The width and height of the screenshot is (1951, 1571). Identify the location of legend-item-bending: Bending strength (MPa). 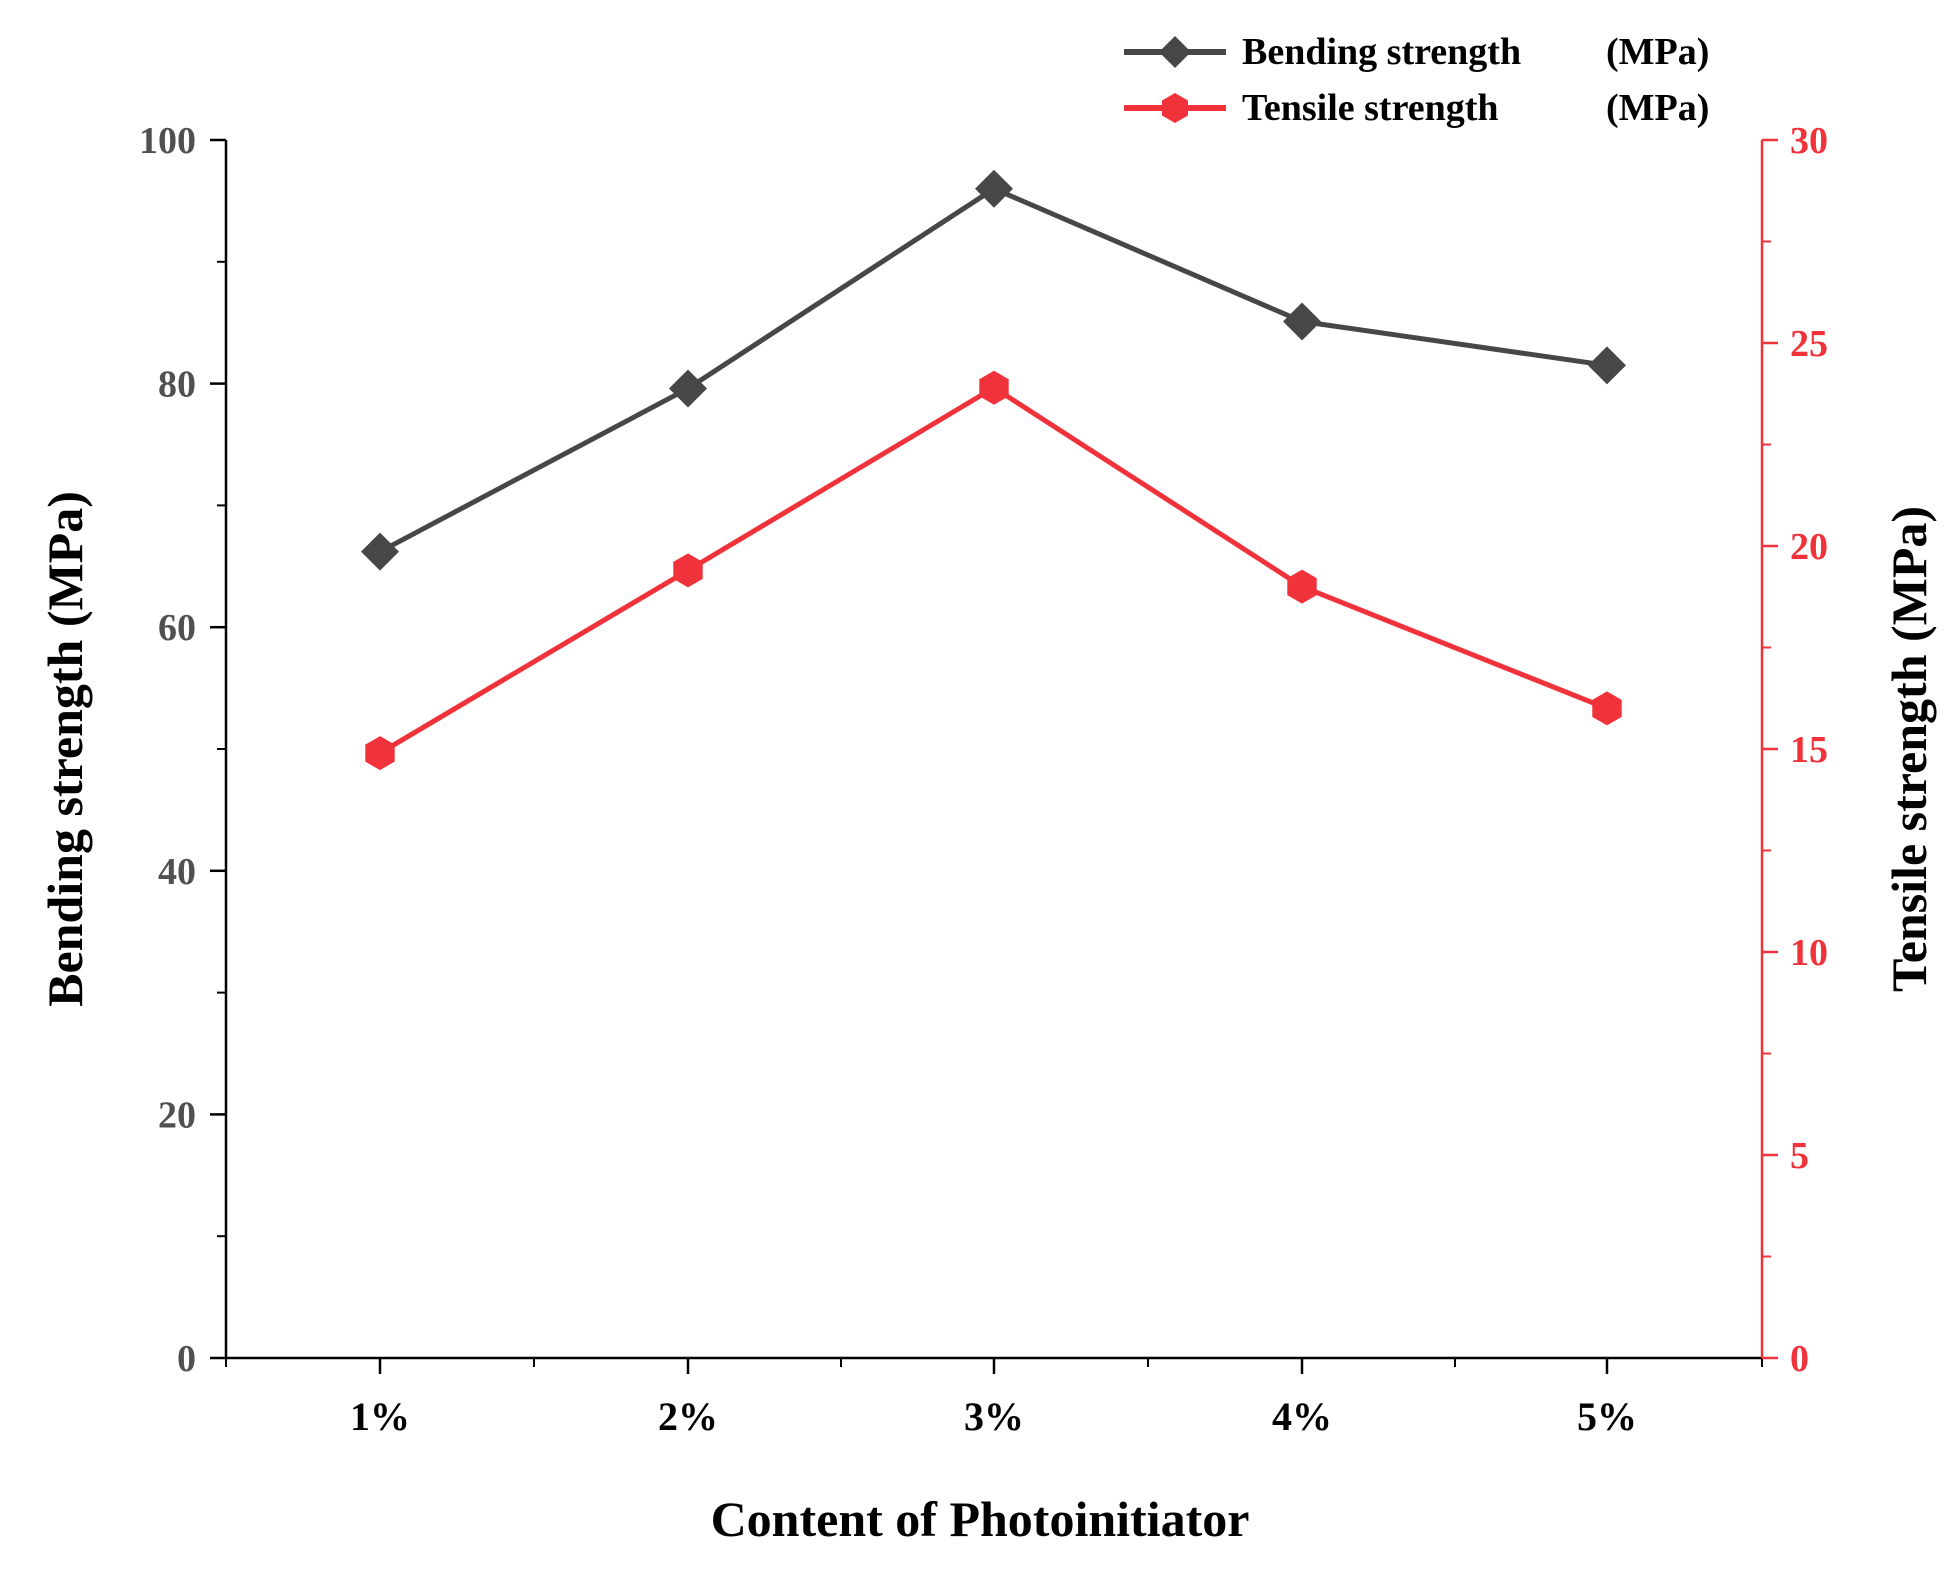
(1416, 52).